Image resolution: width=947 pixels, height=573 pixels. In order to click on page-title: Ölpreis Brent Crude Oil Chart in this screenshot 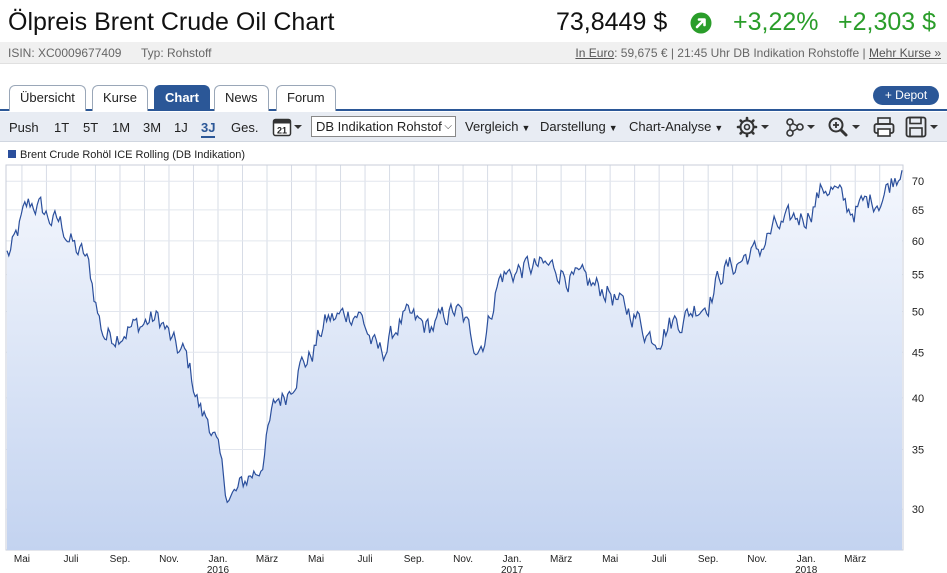, I will do `click(171, 22)`.